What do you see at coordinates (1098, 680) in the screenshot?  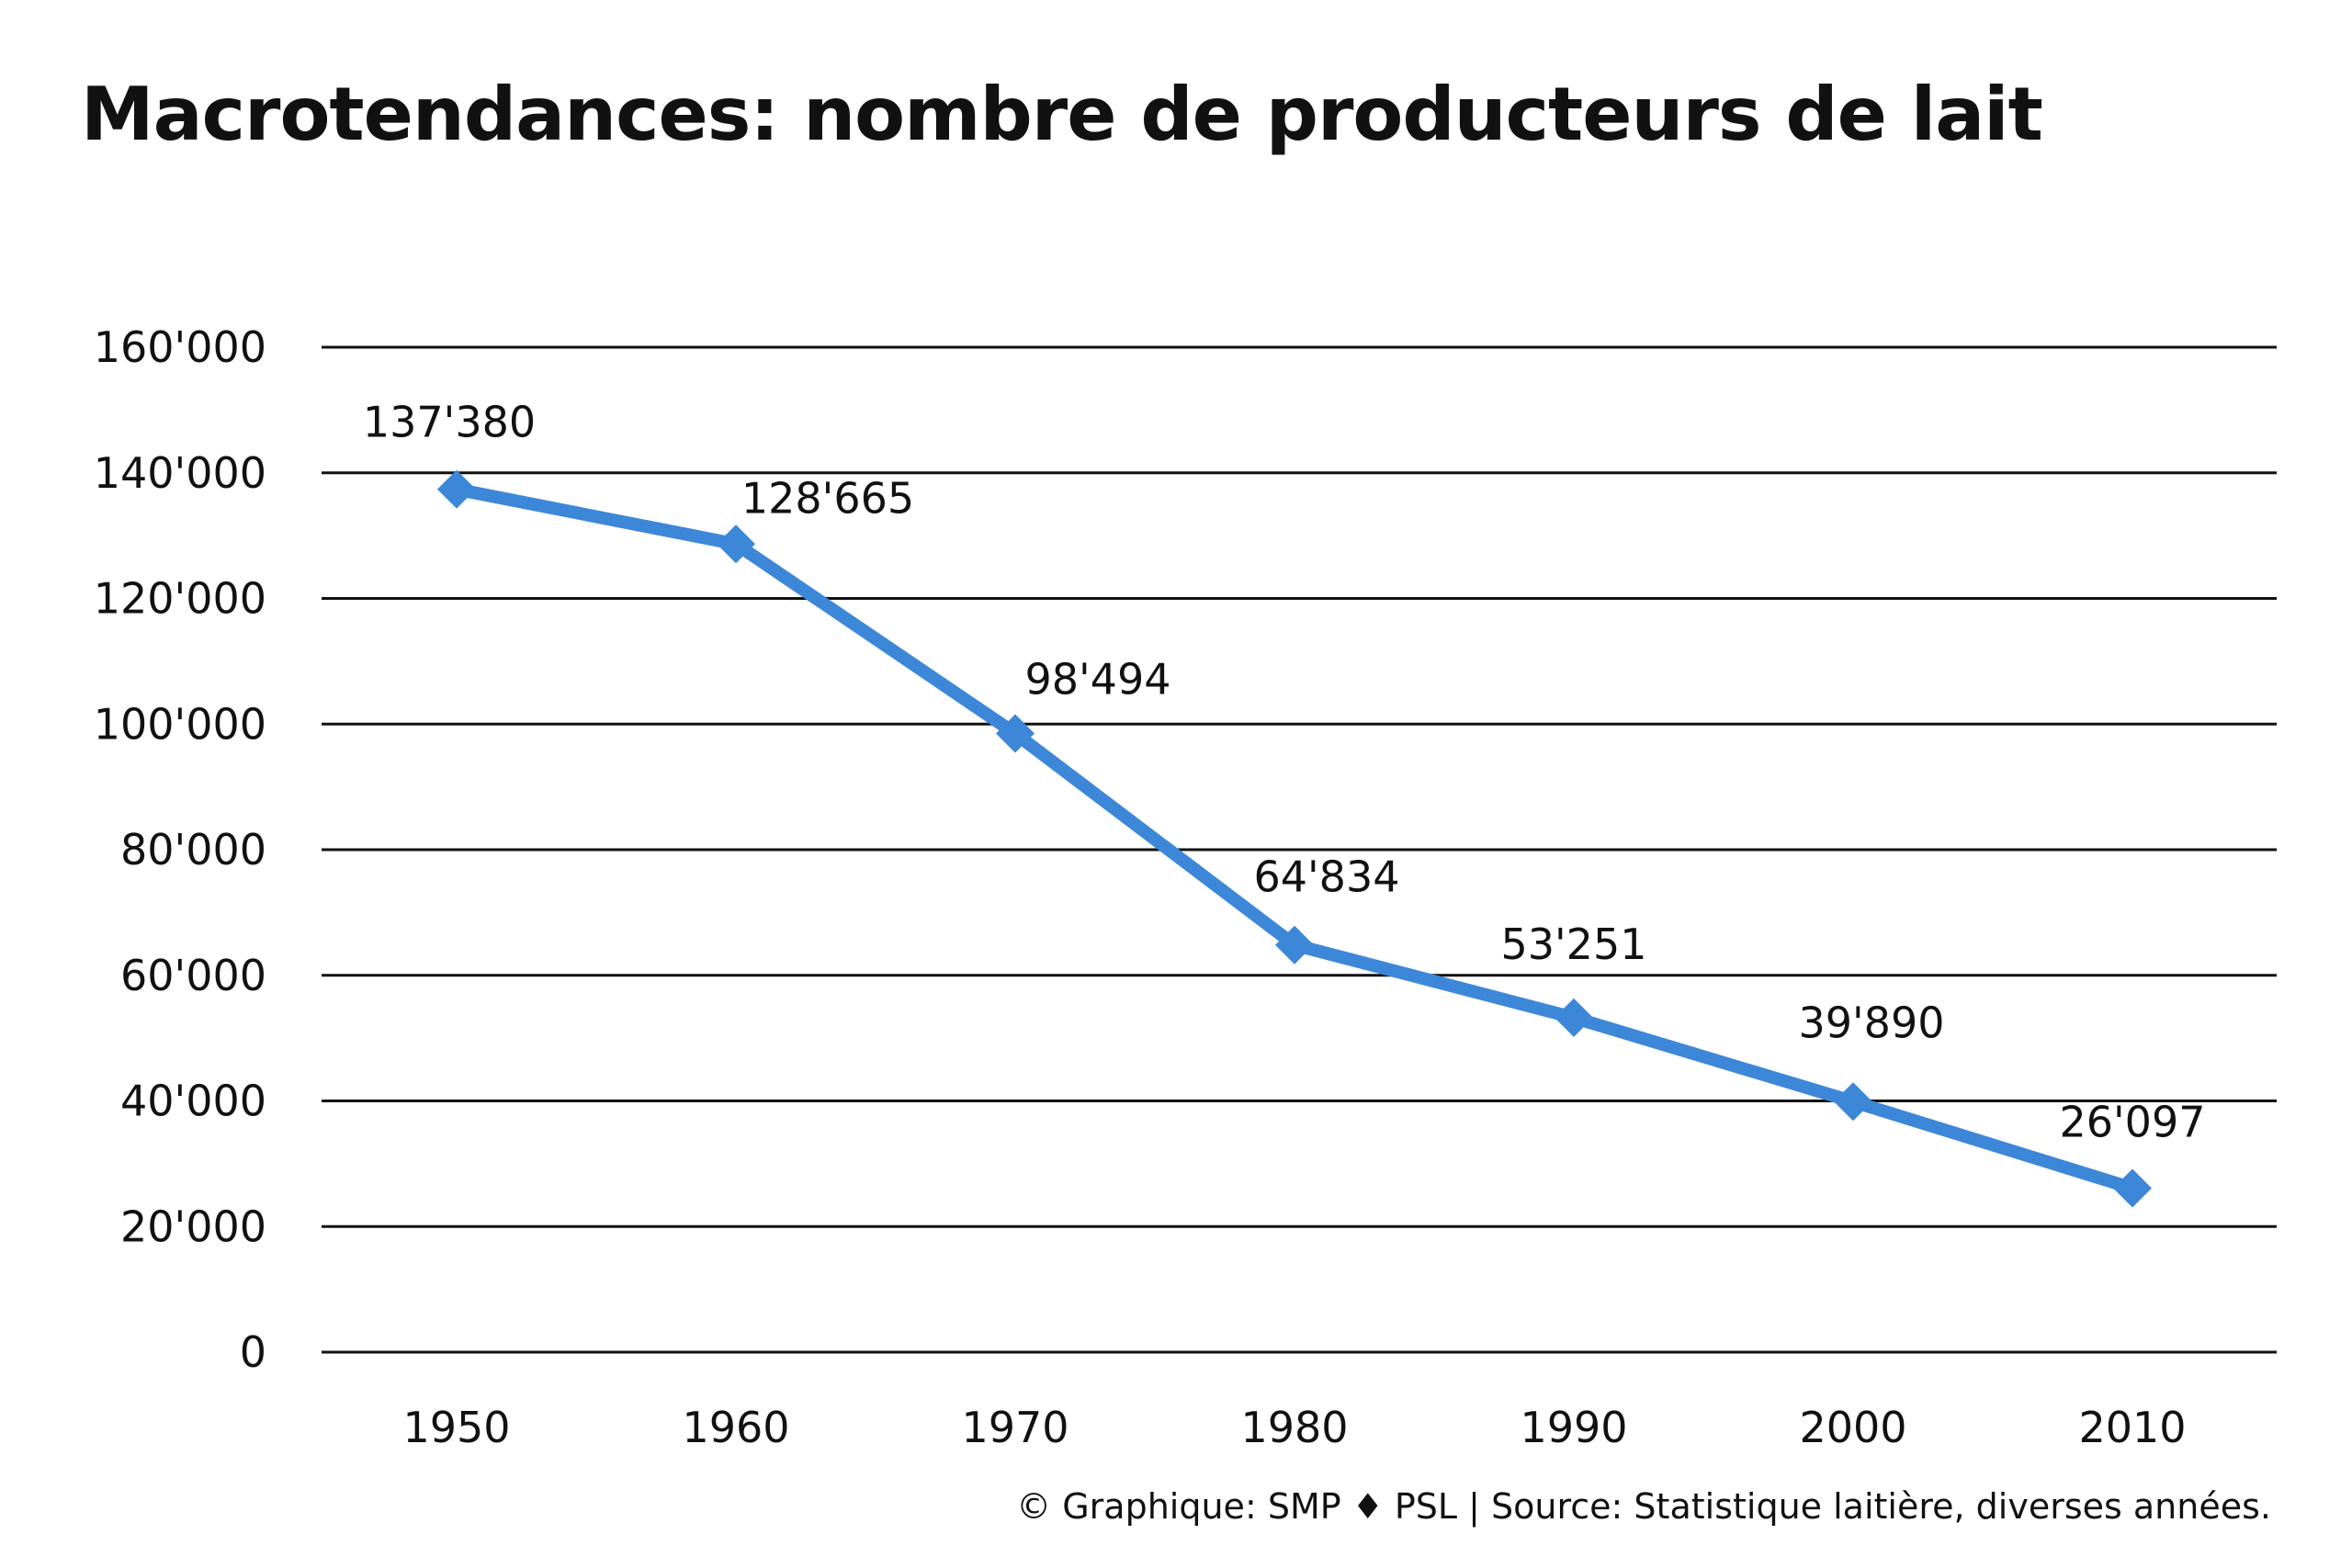 I see `data-label: 98'494` at bounding box center [1098, 680].